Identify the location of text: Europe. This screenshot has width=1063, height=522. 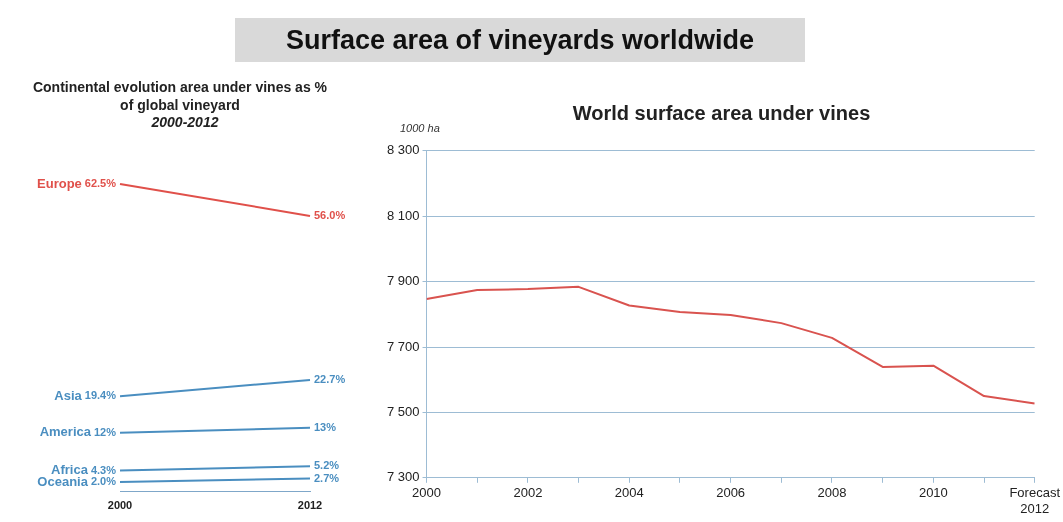
(59, 183).